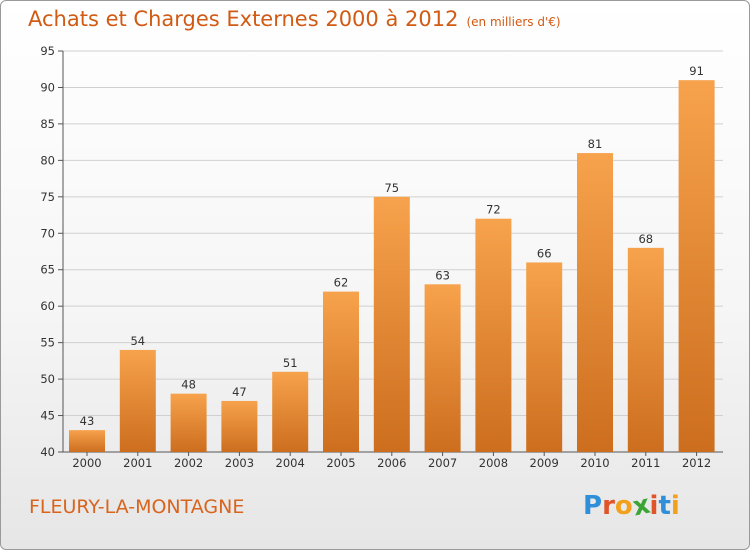 Image resolution: width=750 pixels, height=550 pixels. What do you see at coordinates (47, 87) in the screenshot?
I see `y-tick-label: 90` at bounding box center [47, 87].